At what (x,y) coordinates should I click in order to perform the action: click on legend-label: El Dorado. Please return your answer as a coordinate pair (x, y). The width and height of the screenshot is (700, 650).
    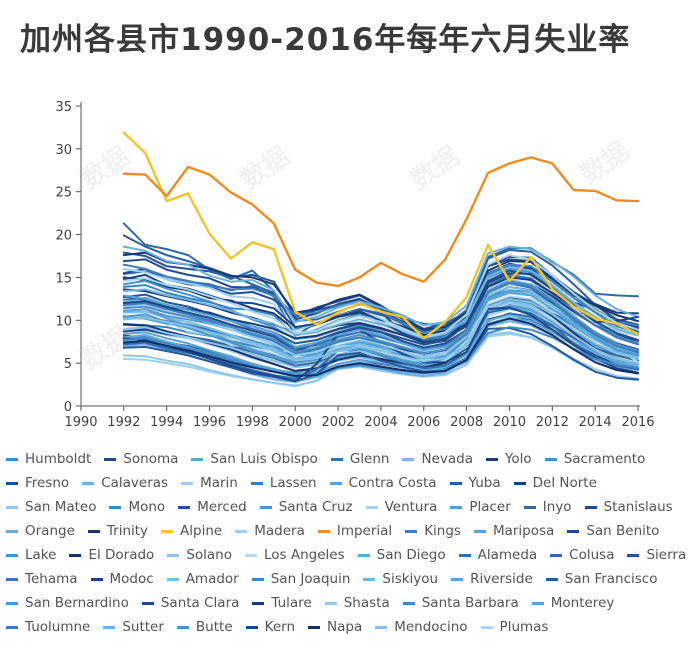
    Looking at the image, I should click on (121, 555).